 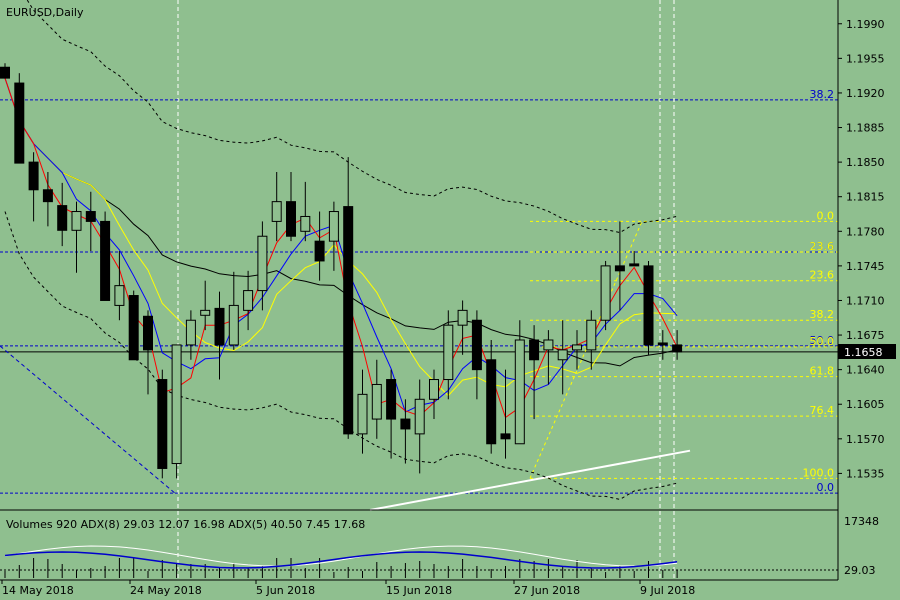 What do you see at coordinates (865, 162) in the screenshot?
I see `price-tick-label: 1.1850` at bounding box center [865, 162].